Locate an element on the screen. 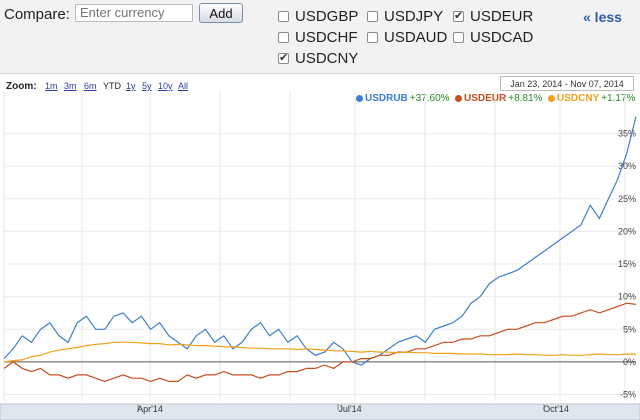 The height and width of the screenshot is (420, 640). y-tick-label: -5% is located at coordinates (628, 394).